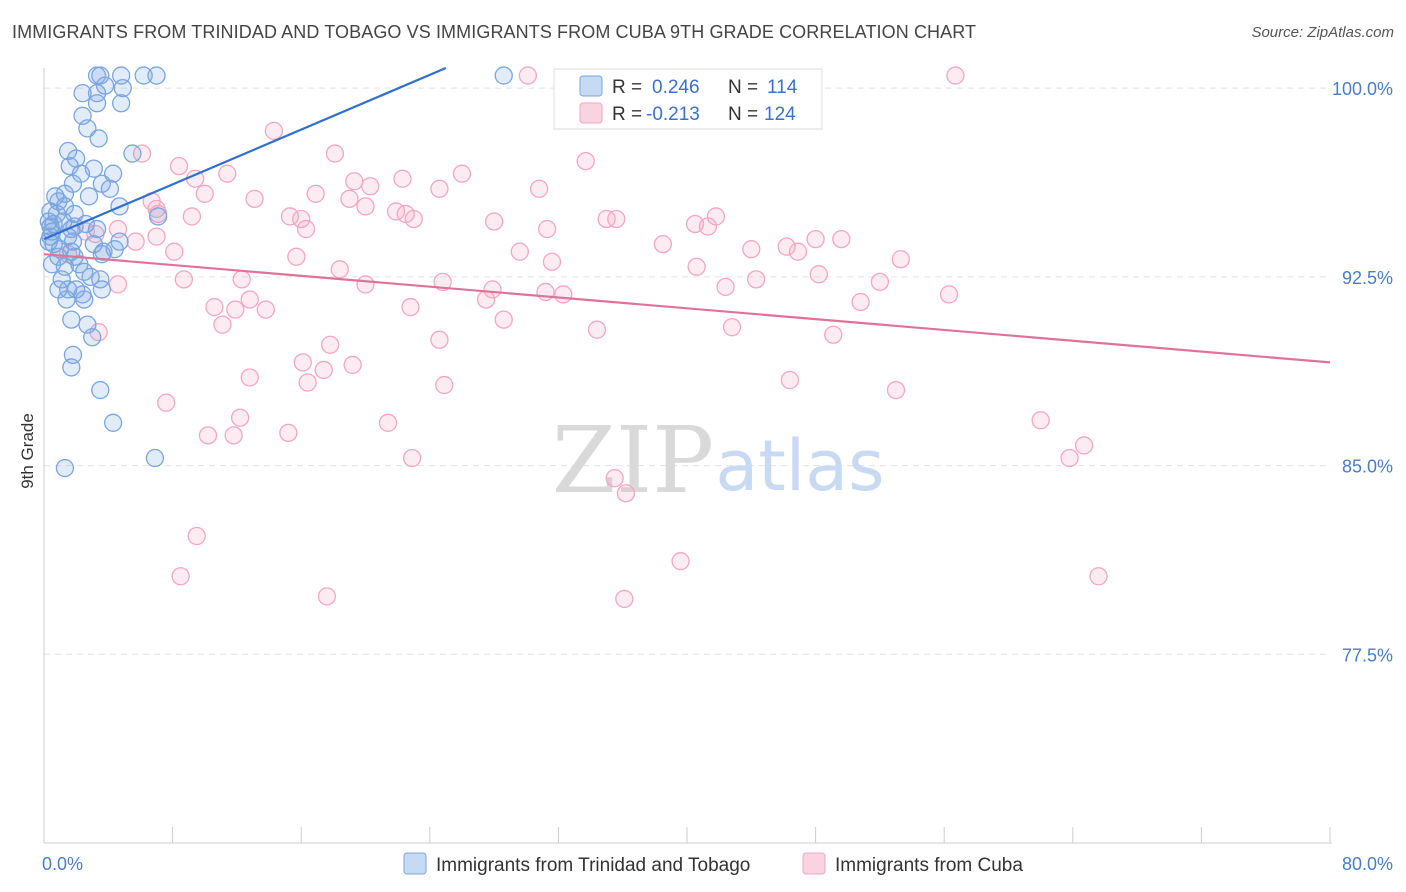  I want to click on legend-label-trinidad: Immigrants from Trinidad and Tobago, so click(593, 865).